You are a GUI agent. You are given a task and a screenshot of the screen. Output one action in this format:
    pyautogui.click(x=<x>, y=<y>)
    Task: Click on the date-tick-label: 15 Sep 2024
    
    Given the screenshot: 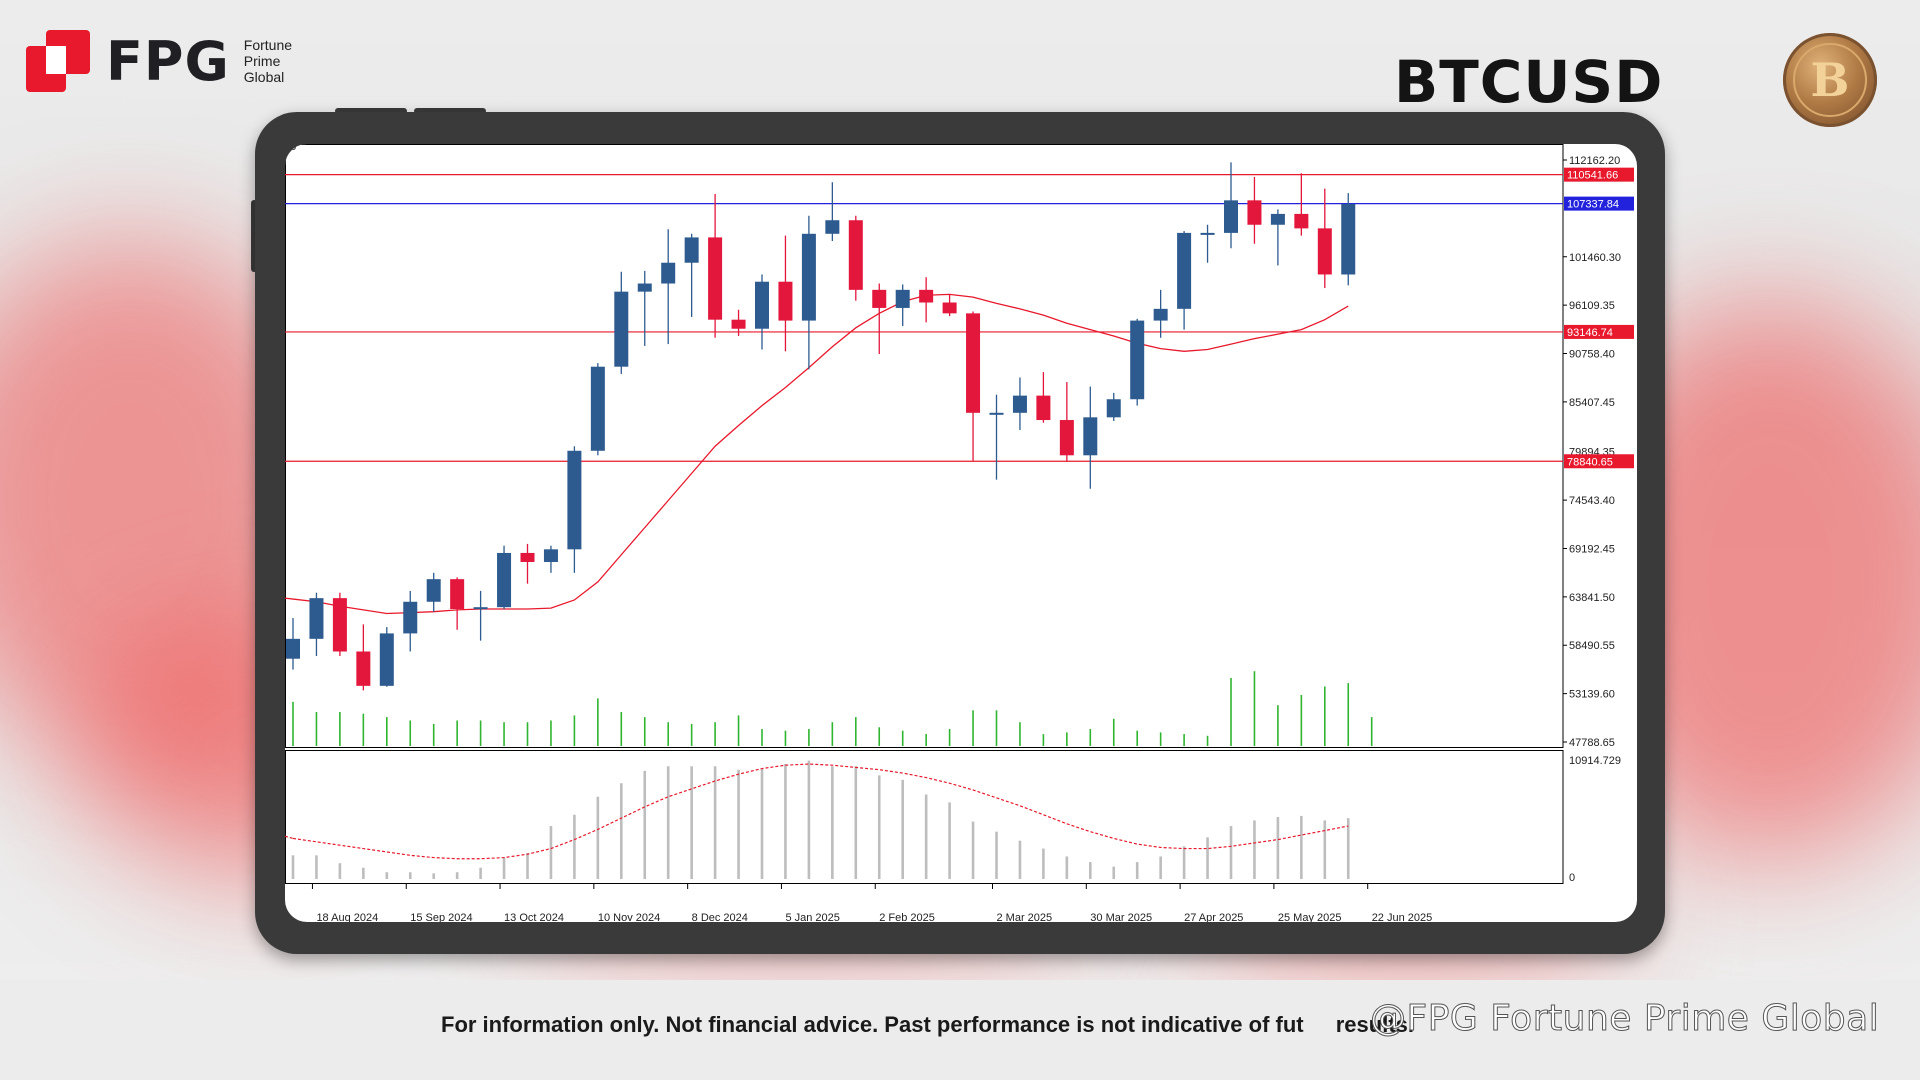 What is the action you would take?
    pyautogui.click(x=441, y=917)
    